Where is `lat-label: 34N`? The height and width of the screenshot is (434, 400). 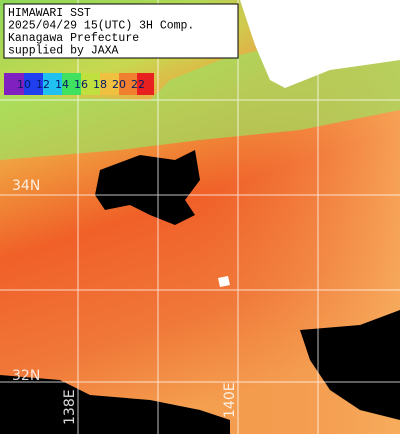
lat-label: 34N is located at coordinates (26, 186).